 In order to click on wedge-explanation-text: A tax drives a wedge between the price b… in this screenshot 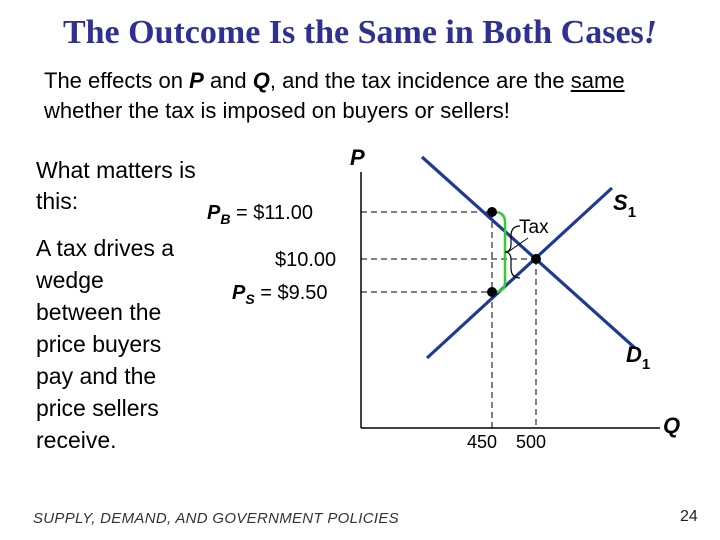, I will do `click(105, 344)`.